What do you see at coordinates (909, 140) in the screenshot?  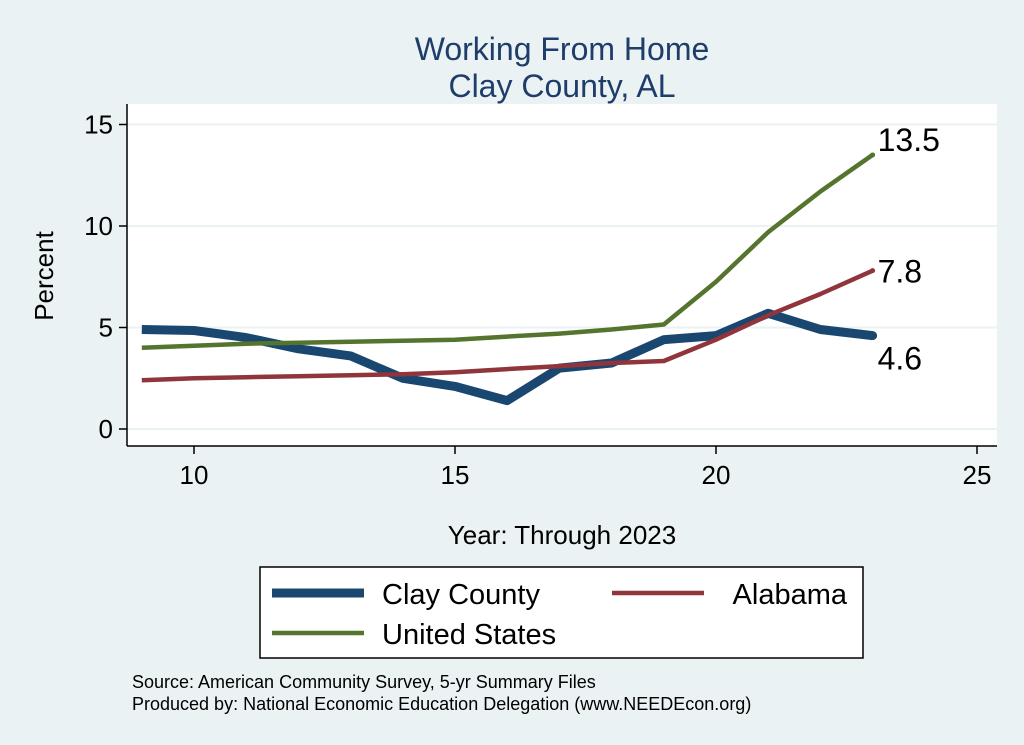 I see `end-label-united-states: 13.5` at bounding box center [909, 140].